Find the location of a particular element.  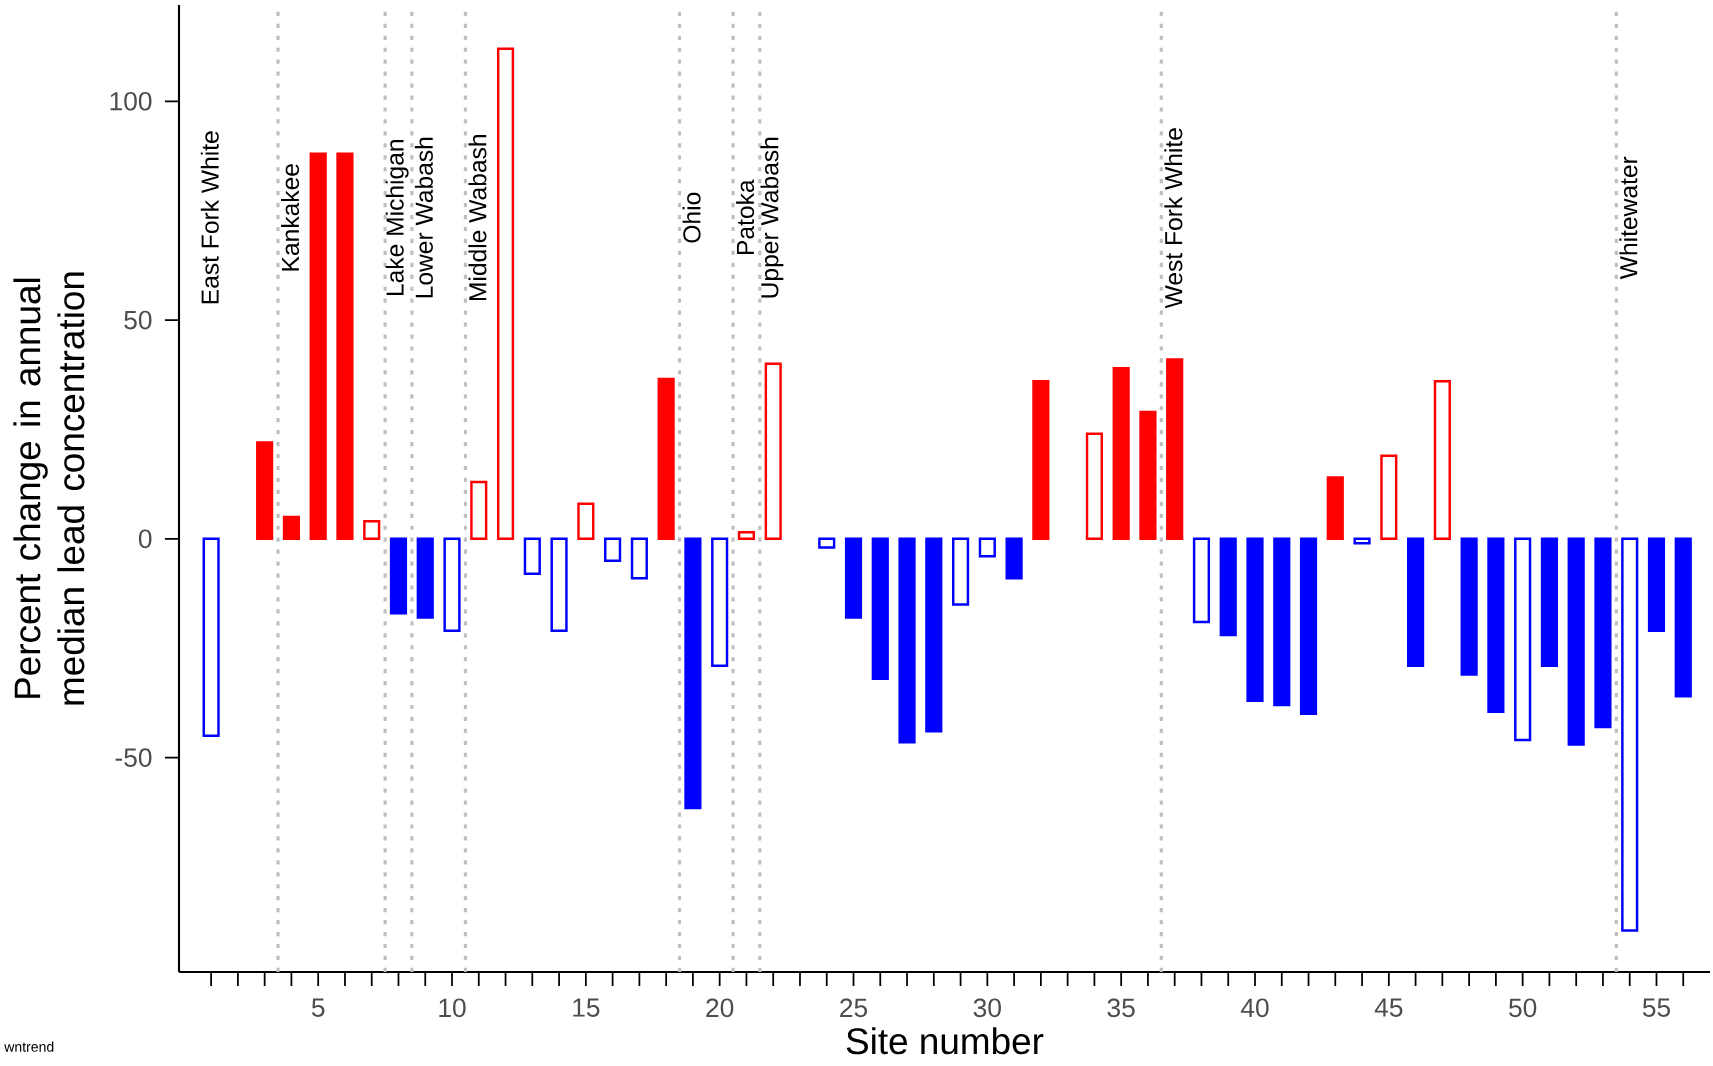

annotation: Lower Wabash is located at coordinates (423, 217).